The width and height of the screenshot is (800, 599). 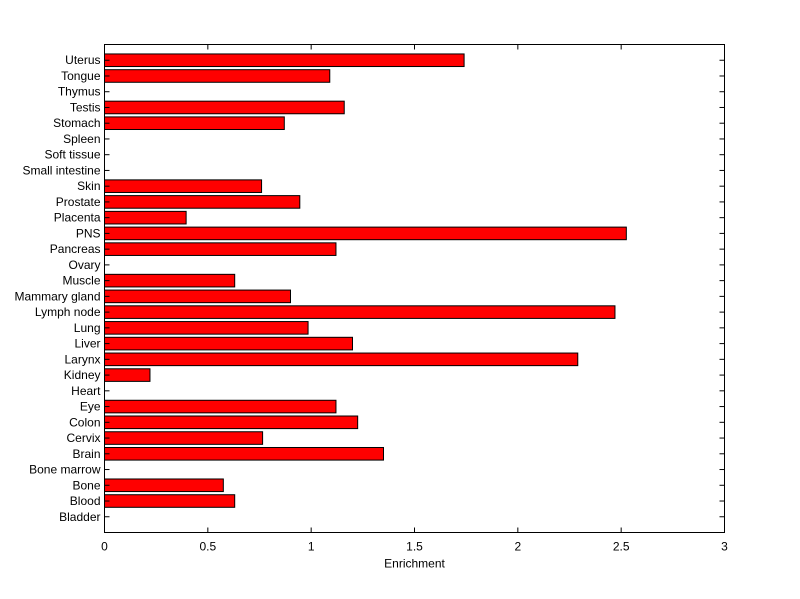 I want to click on bar-brain, so click(x=244, y=453).